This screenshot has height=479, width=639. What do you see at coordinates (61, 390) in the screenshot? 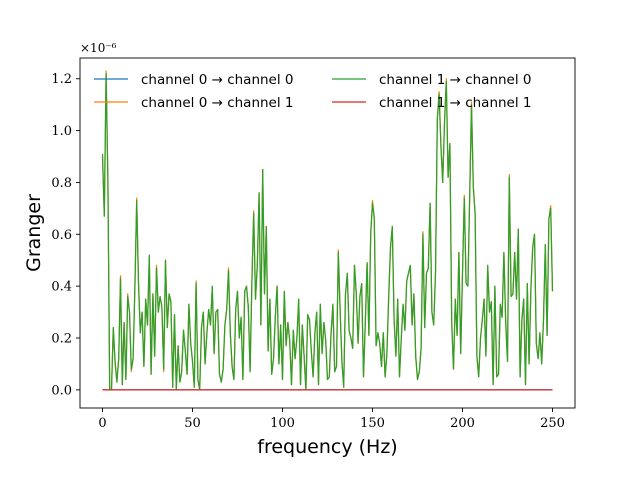
I see `y-tick-label: 0.0` at bounding box center [61, 390].